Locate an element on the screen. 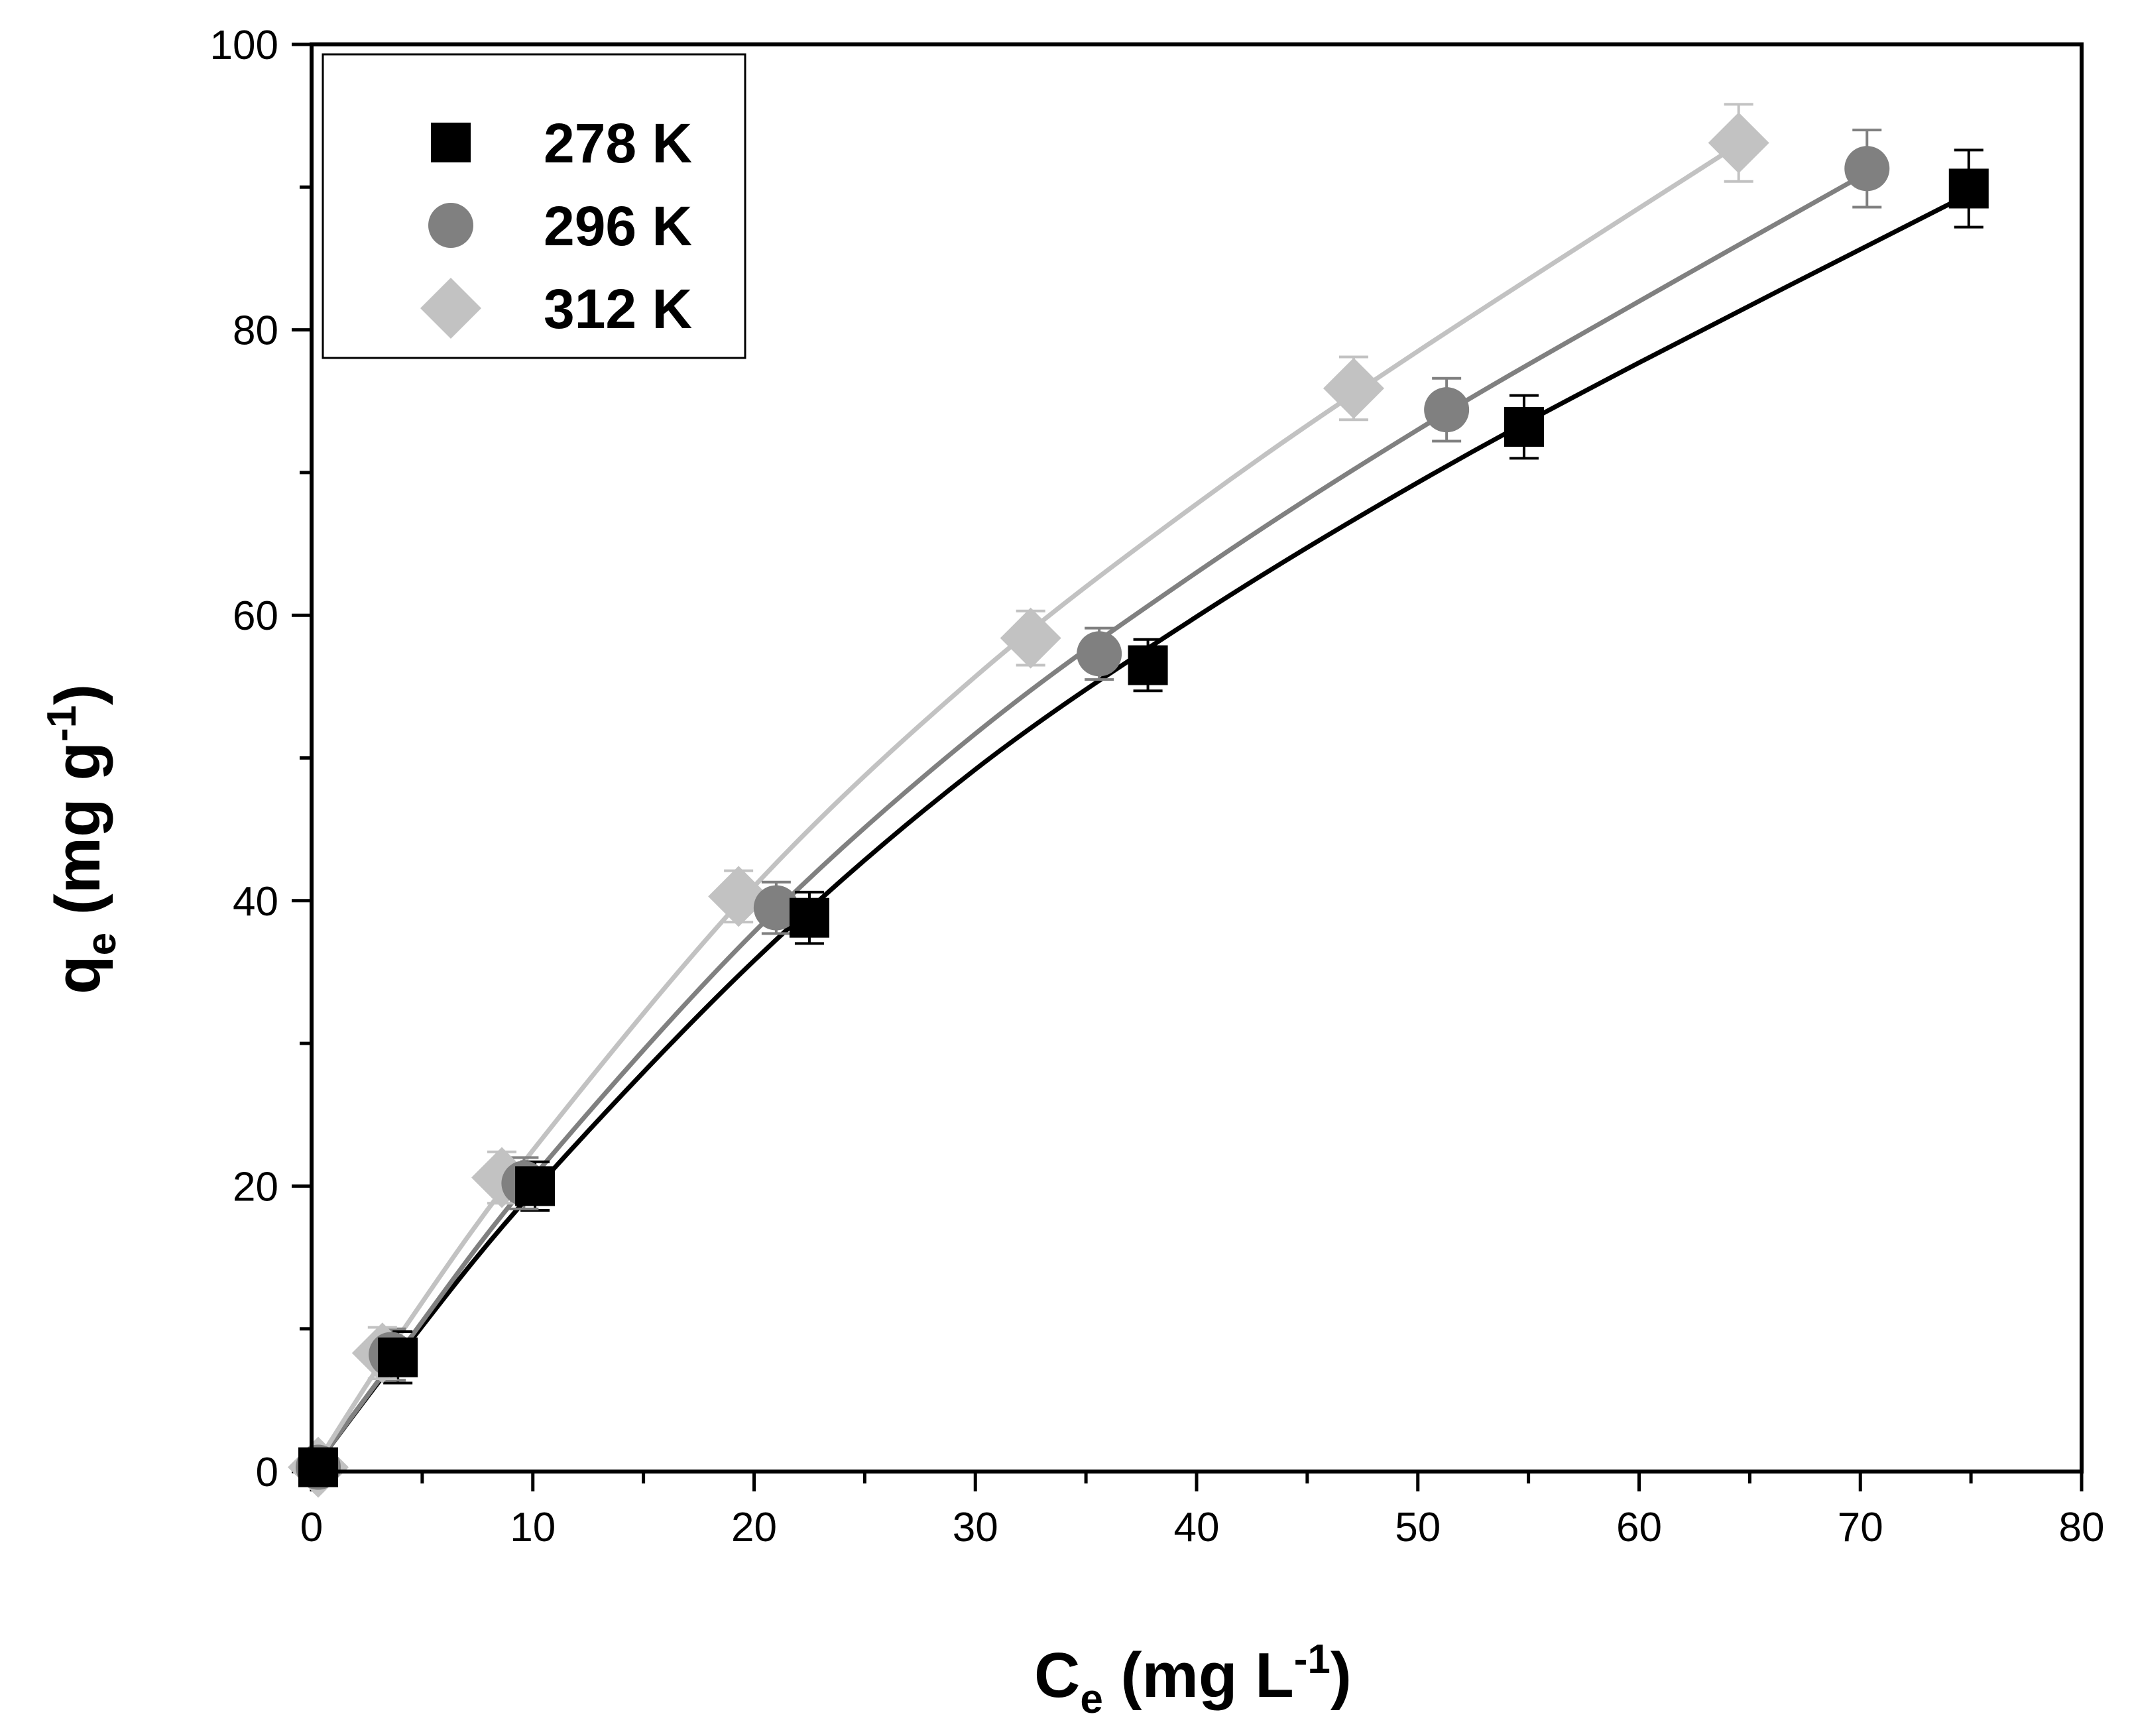 The width and height of the screenshot is (2130, 1736). x-tick-label: 80 is located at coordinates (2082, 1527).